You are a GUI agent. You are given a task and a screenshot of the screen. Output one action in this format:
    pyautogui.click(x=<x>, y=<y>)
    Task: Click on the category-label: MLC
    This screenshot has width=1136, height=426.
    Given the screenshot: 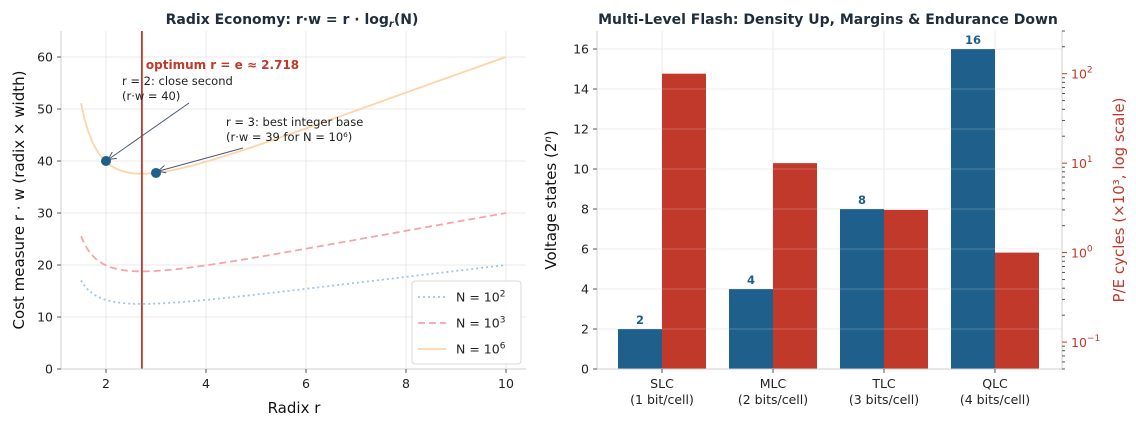 What is the action you would take?
    pyautogui.click(x=773, y=383)
    